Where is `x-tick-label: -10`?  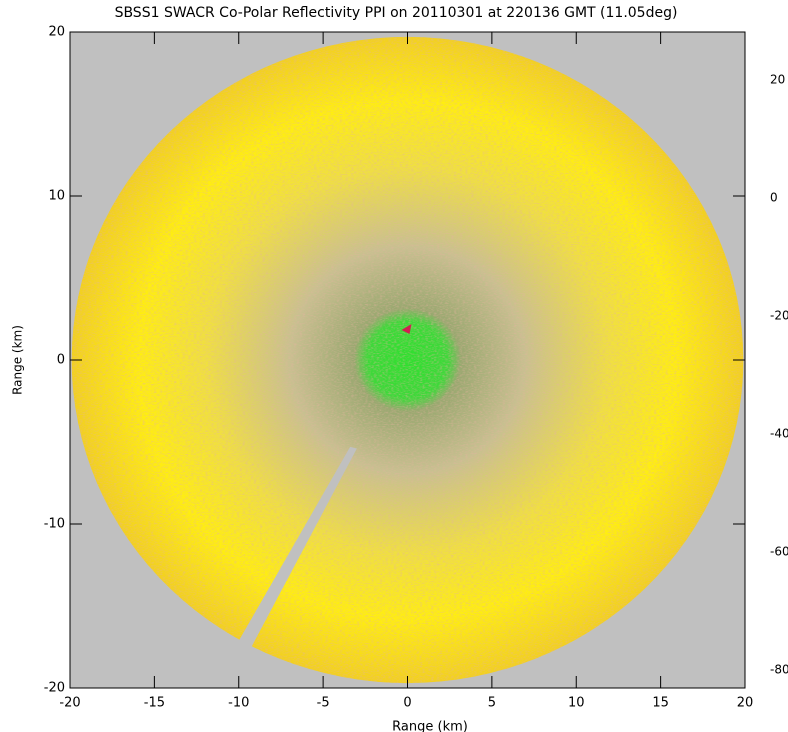
x-tick-label: -10 is located at coordinates (238, 703).